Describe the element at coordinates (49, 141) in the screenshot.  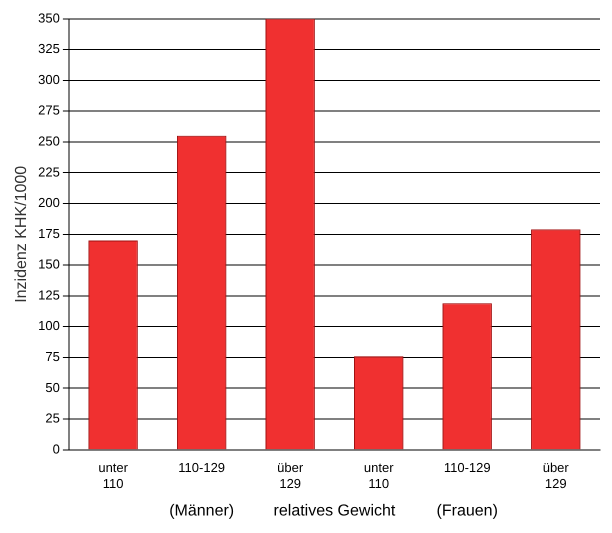
I see `y-tick-label: 250` at that location.